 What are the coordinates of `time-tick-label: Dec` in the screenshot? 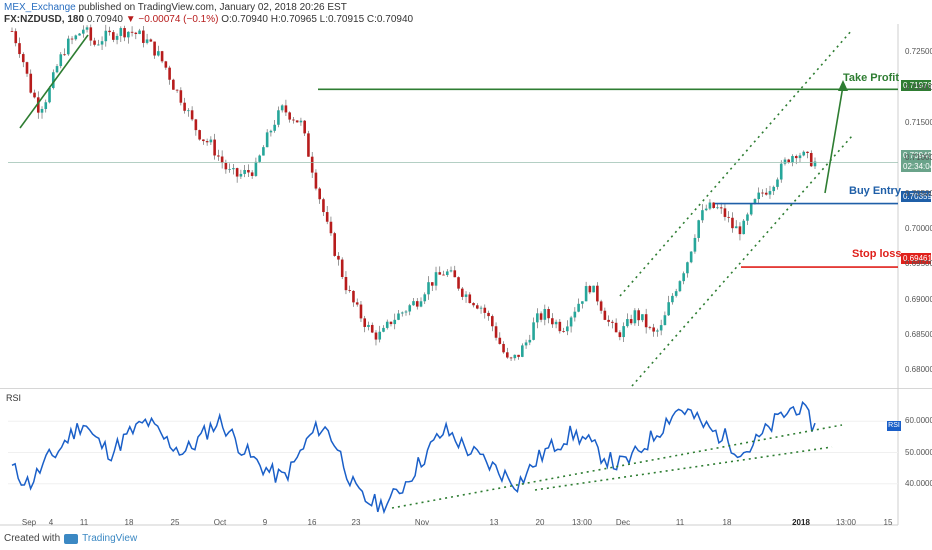 It's located at (623, 522).